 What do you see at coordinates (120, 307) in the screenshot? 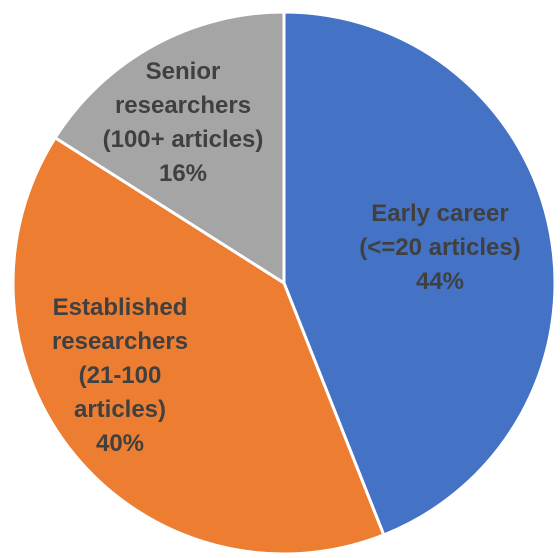
I see `slice-label-line: Established` at bounding box center [120, 307].